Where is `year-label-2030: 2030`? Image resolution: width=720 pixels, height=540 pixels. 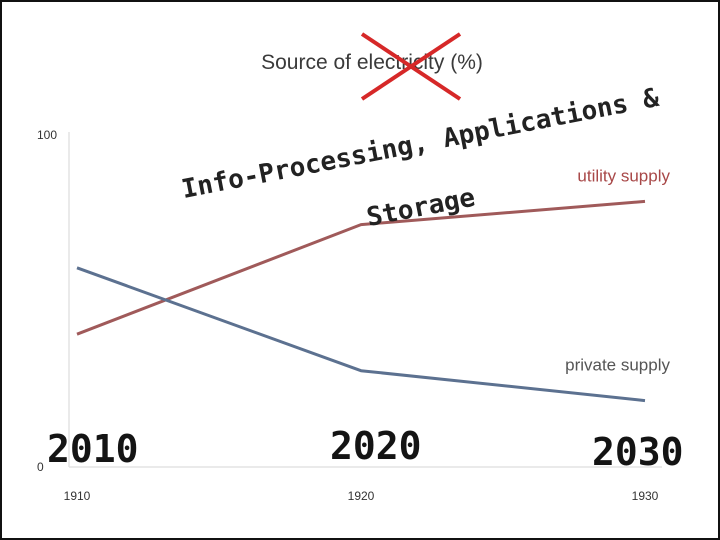 year-label-2030: 2030 is located at coordinates (638, 452).